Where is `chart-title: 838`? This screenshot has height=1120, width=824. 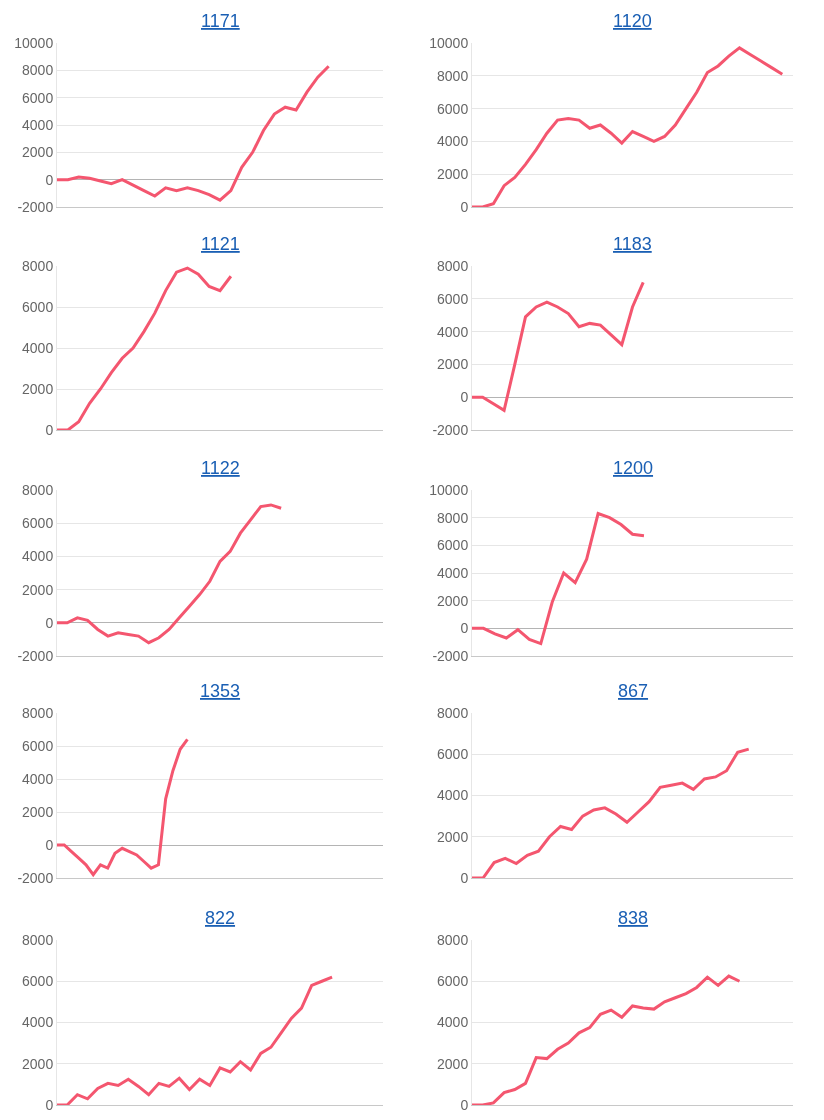 chart-title: 838 is located at coordinates (633, 918).